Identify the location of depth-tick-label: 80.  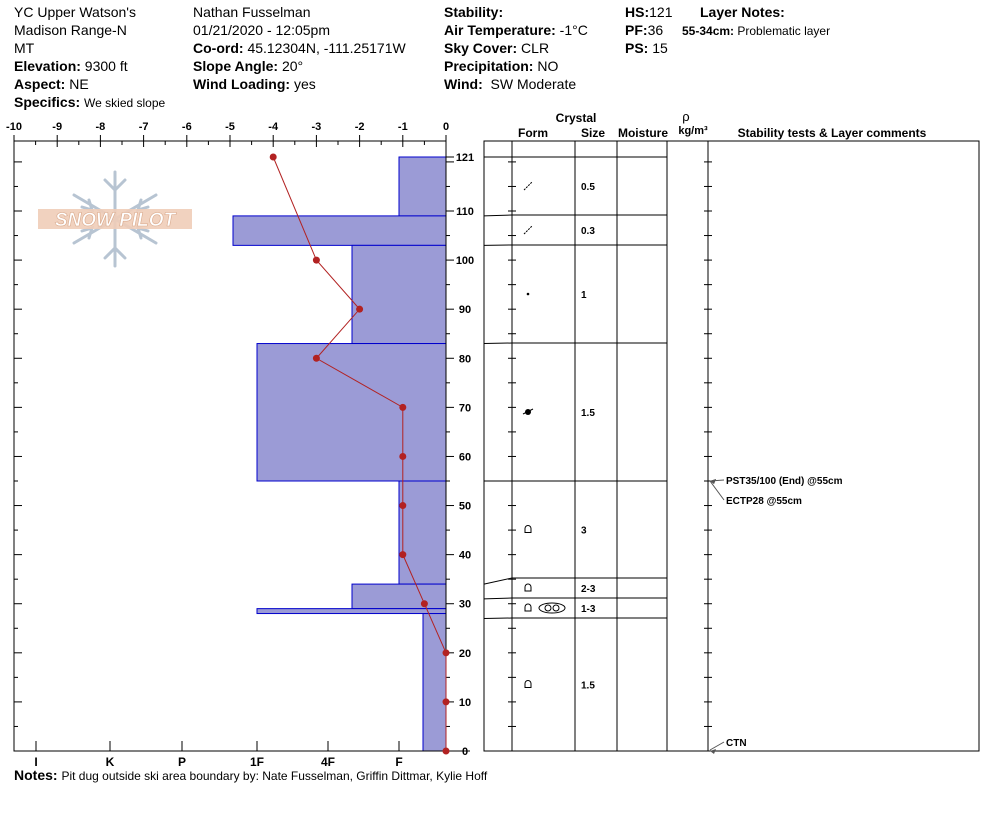
(465, 359).